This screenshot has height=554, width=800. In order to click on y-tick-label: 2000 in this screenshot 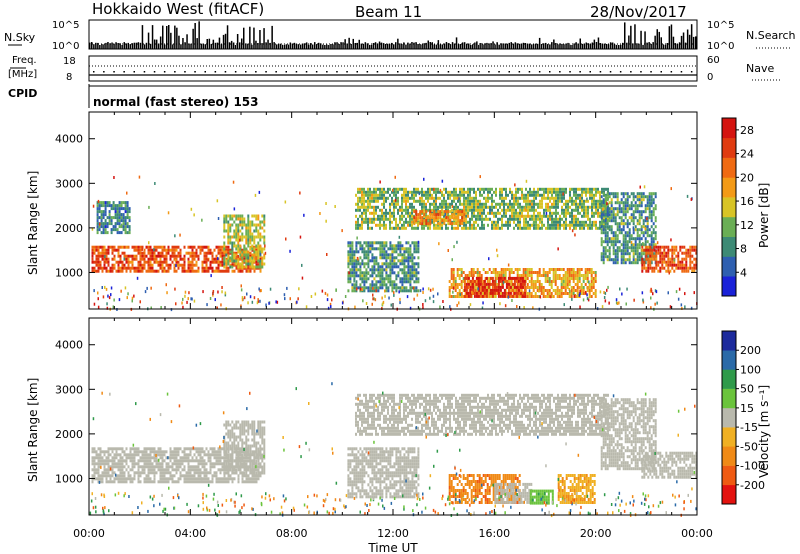, I will do `click(69, 228)`.